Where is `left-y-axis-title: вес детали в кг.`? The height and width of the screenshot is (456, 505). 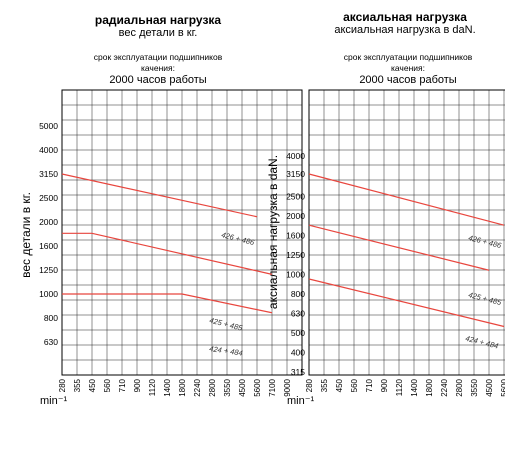
left-y-axis-title: вес детали в кг. is located at coordinates (26, 235).